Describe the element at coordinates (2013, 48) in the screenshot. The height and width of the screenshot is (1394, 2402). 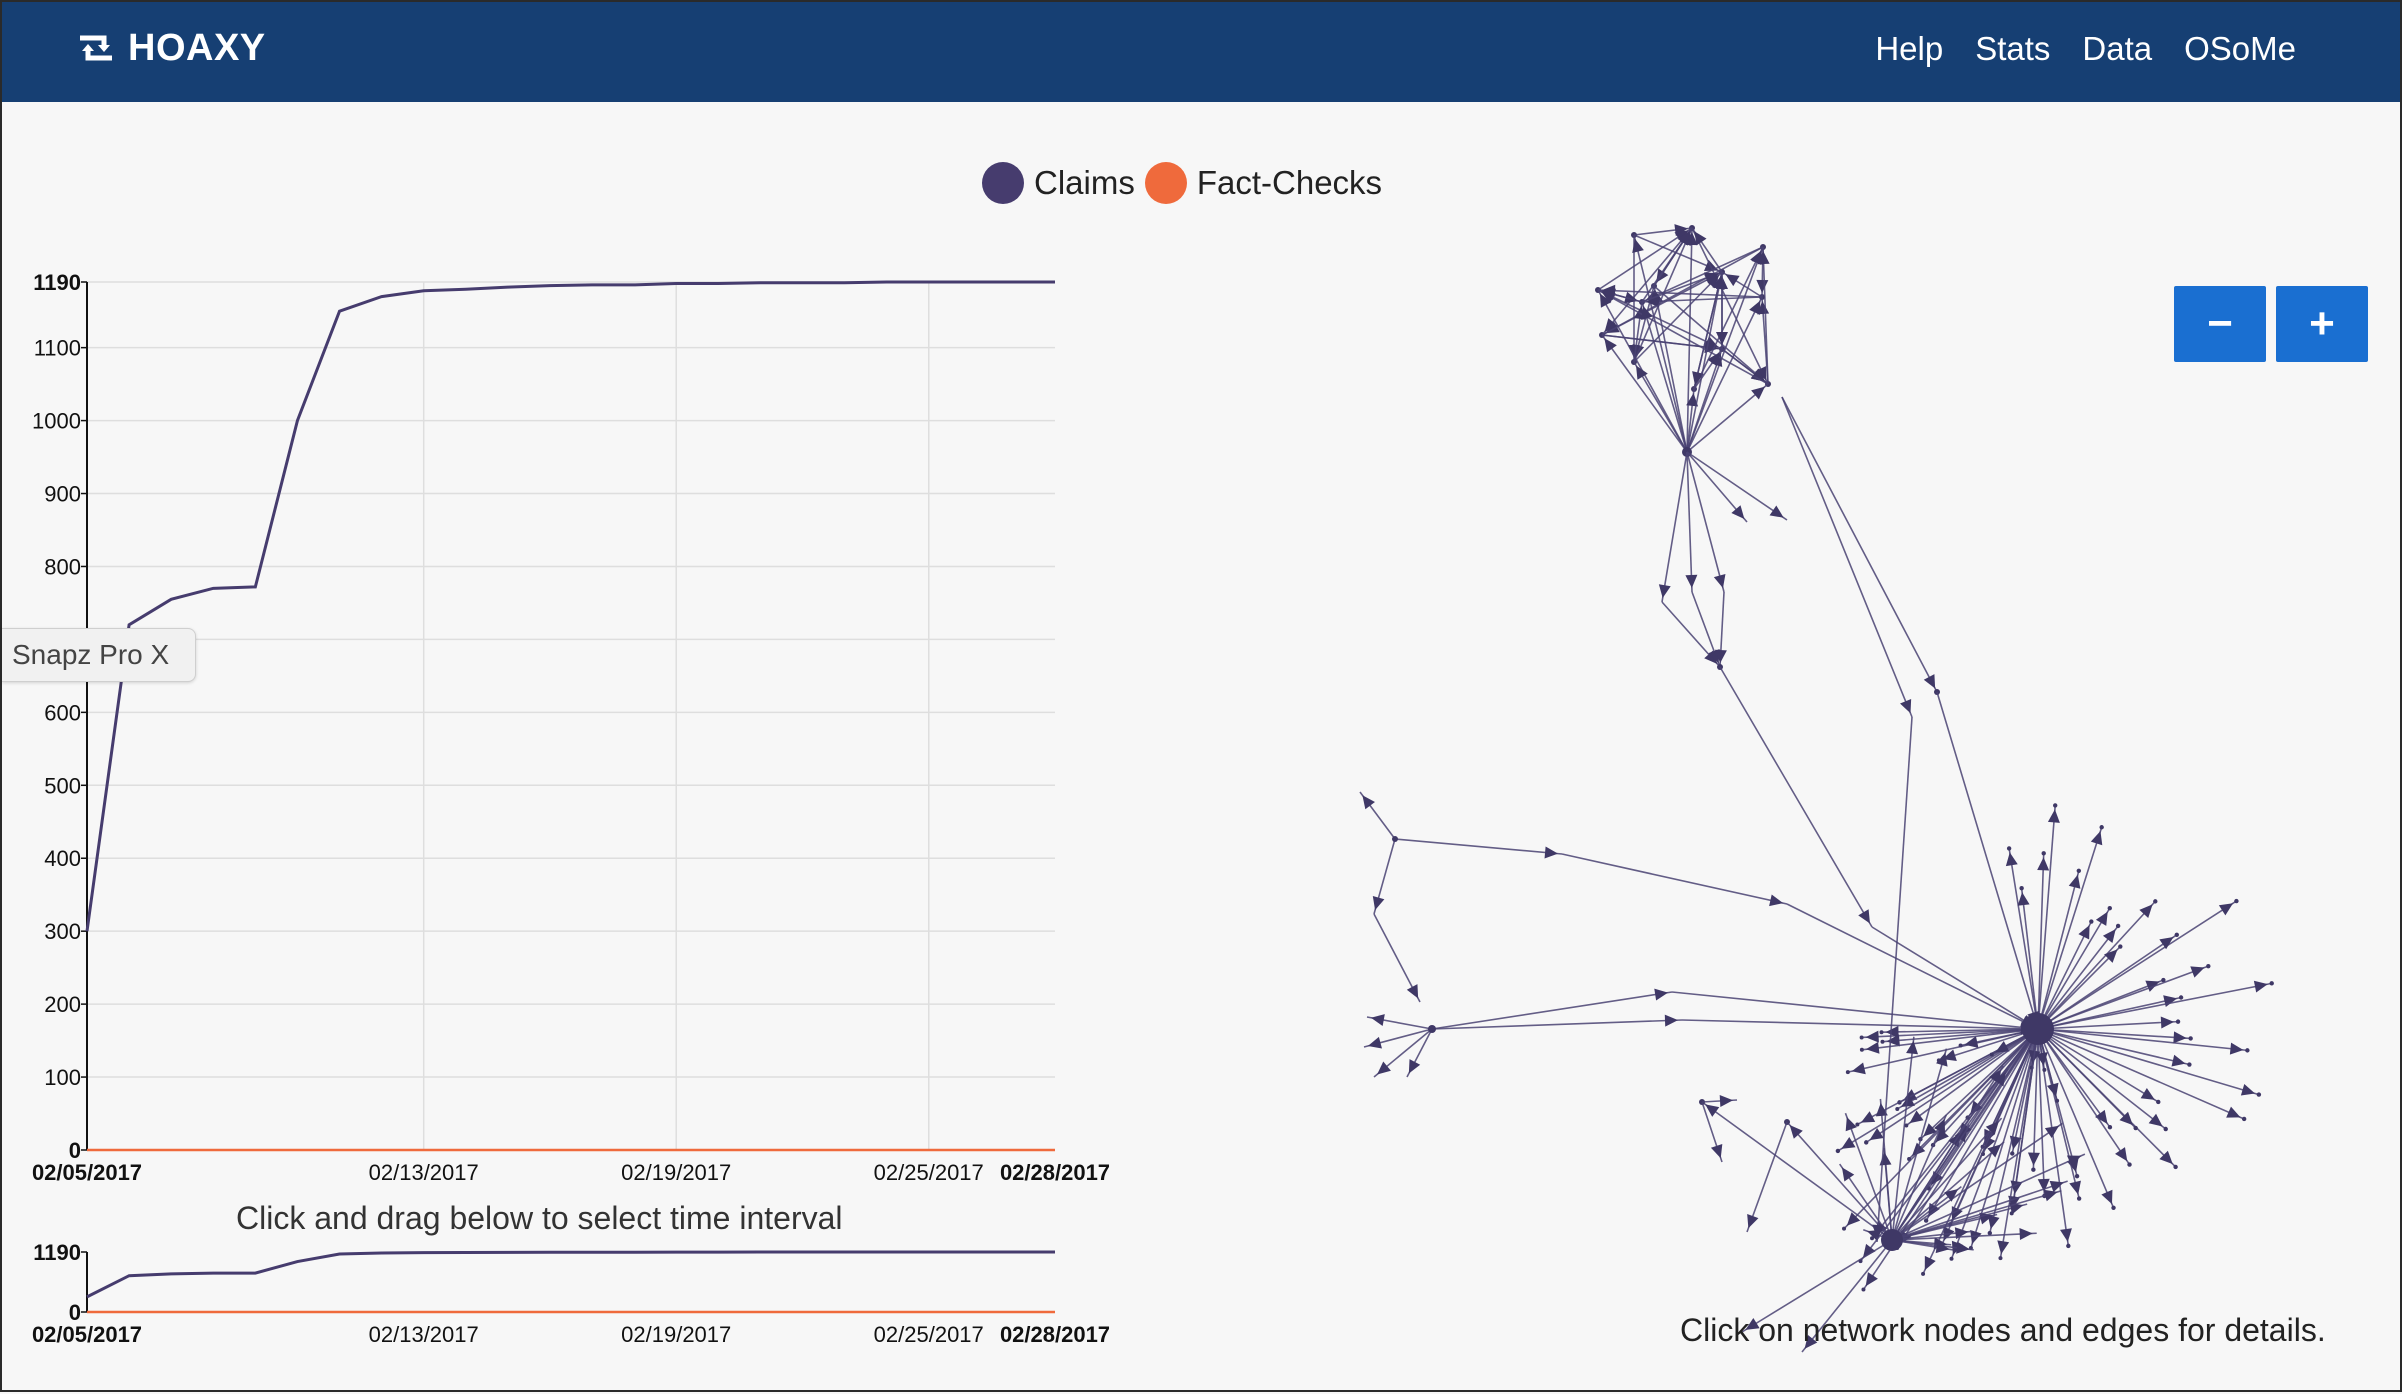
I see `nav-stats: Stats` at that location.